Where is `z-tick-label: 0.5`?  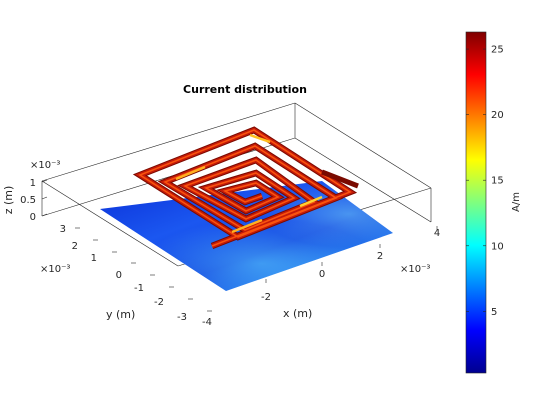 z-tick-label: 0.5 is located at coordinates (28, 200).